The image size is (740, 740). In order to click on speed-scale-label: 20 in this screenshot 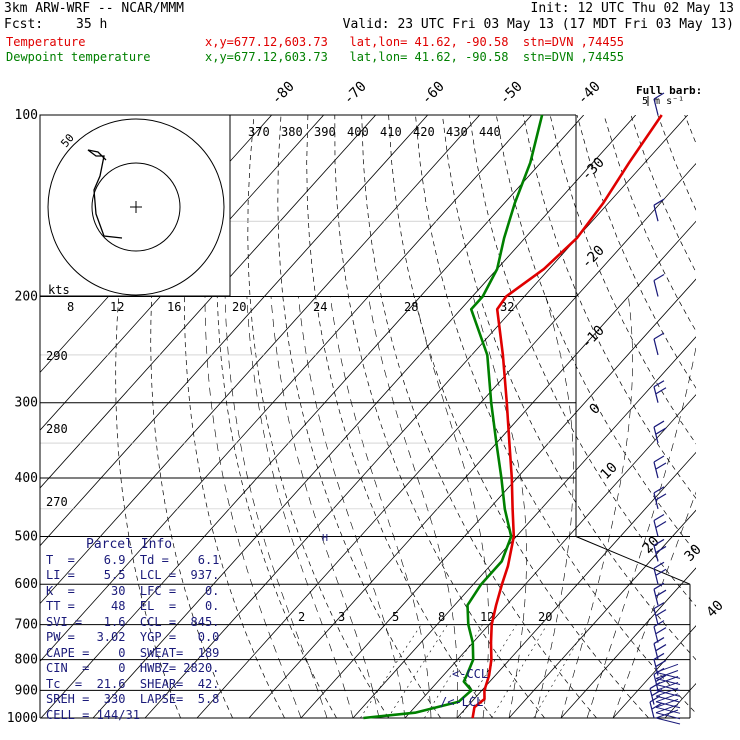, I will do `click(239, 307)`.